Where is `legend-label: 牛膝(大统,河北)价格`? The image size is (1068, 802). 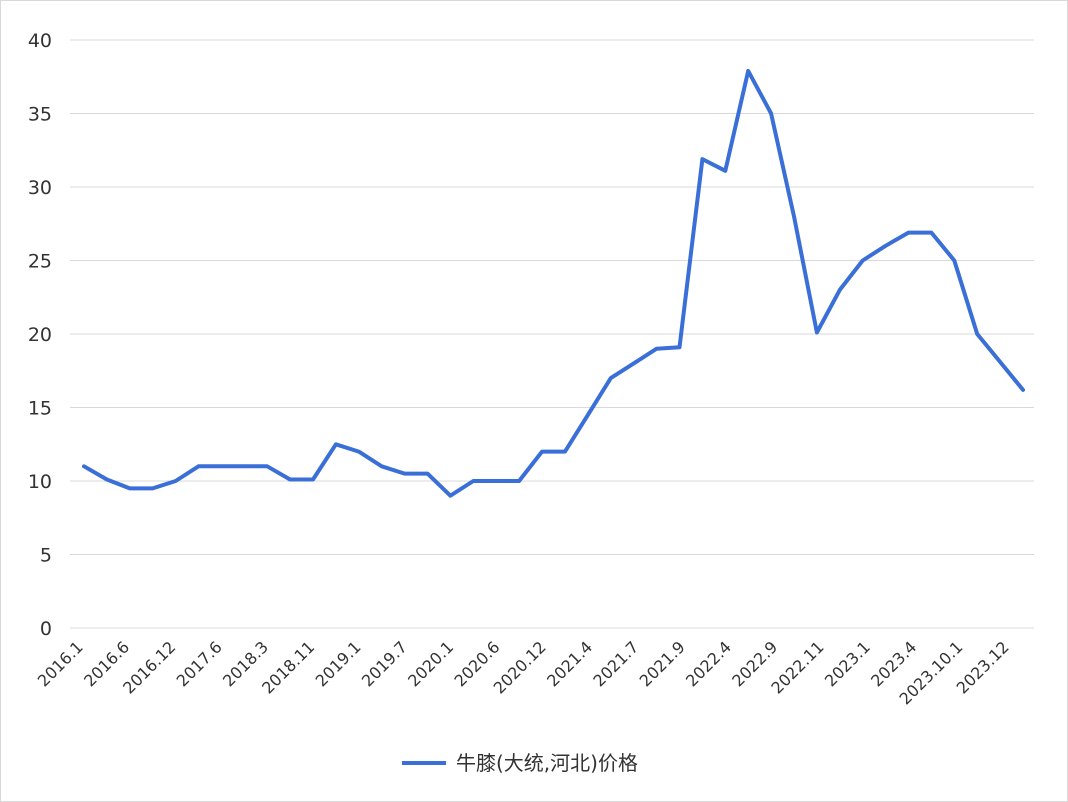 legend-label: 牛膝(大统,河北)价格 is located at coordinates (547, 763).